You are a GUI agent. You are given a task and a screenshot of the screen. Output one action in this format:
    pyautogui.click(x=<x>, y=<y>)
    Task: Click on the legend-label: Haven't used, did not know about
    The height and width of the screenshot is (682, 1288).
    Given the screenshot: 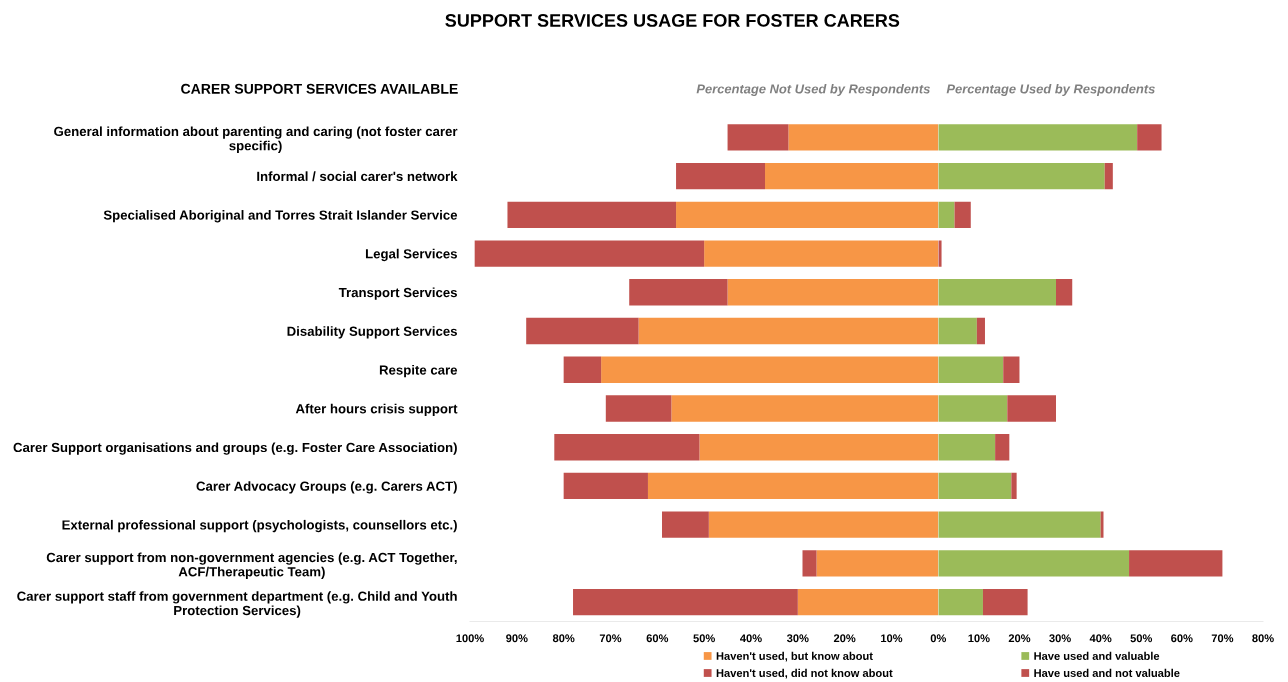 What is the action you would take?
    pyautogui.click(x=804, y=673)
    